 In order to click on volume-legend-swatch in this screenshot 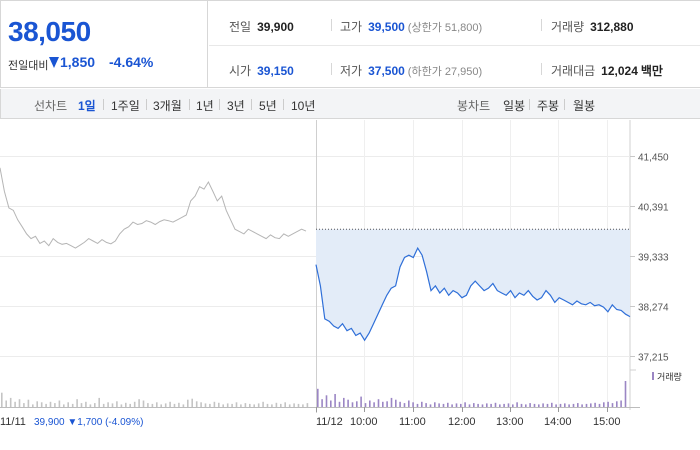, I will do `click(653, 376)`.